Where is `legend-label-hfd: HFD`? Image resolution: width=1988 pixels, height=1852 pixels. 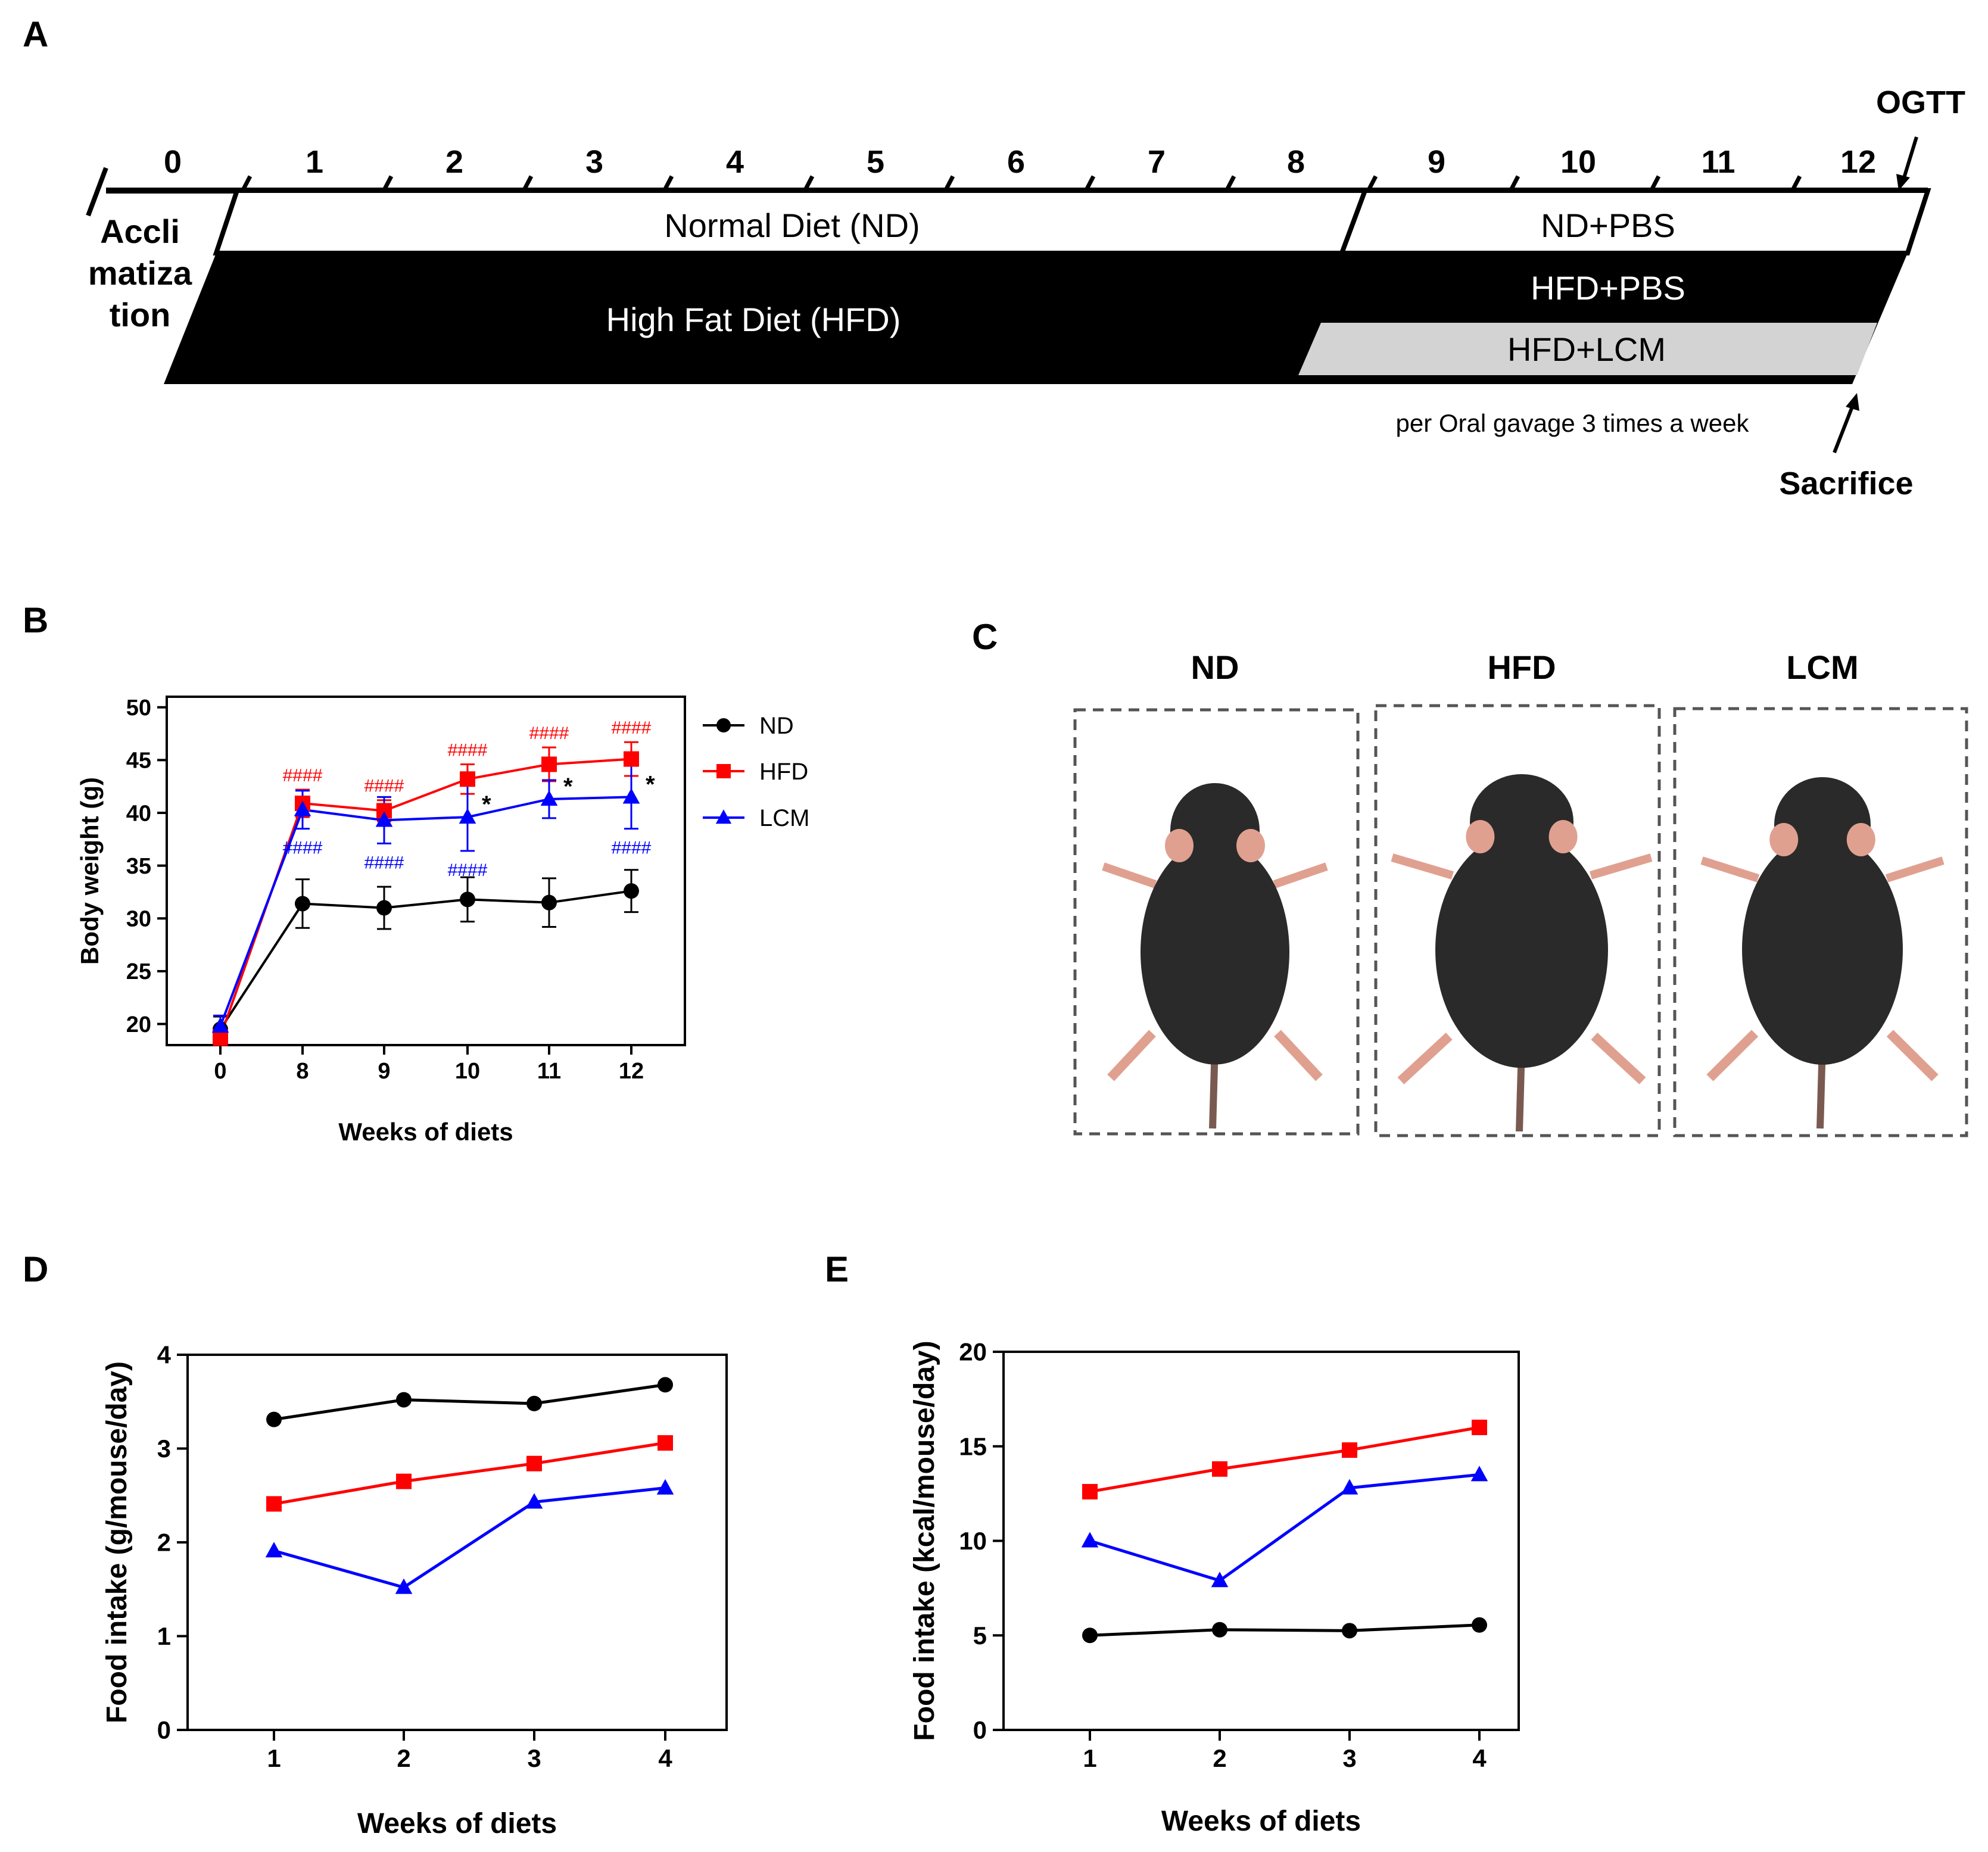 legend-label-hfd: HFD is located at coordinates (783, 772).